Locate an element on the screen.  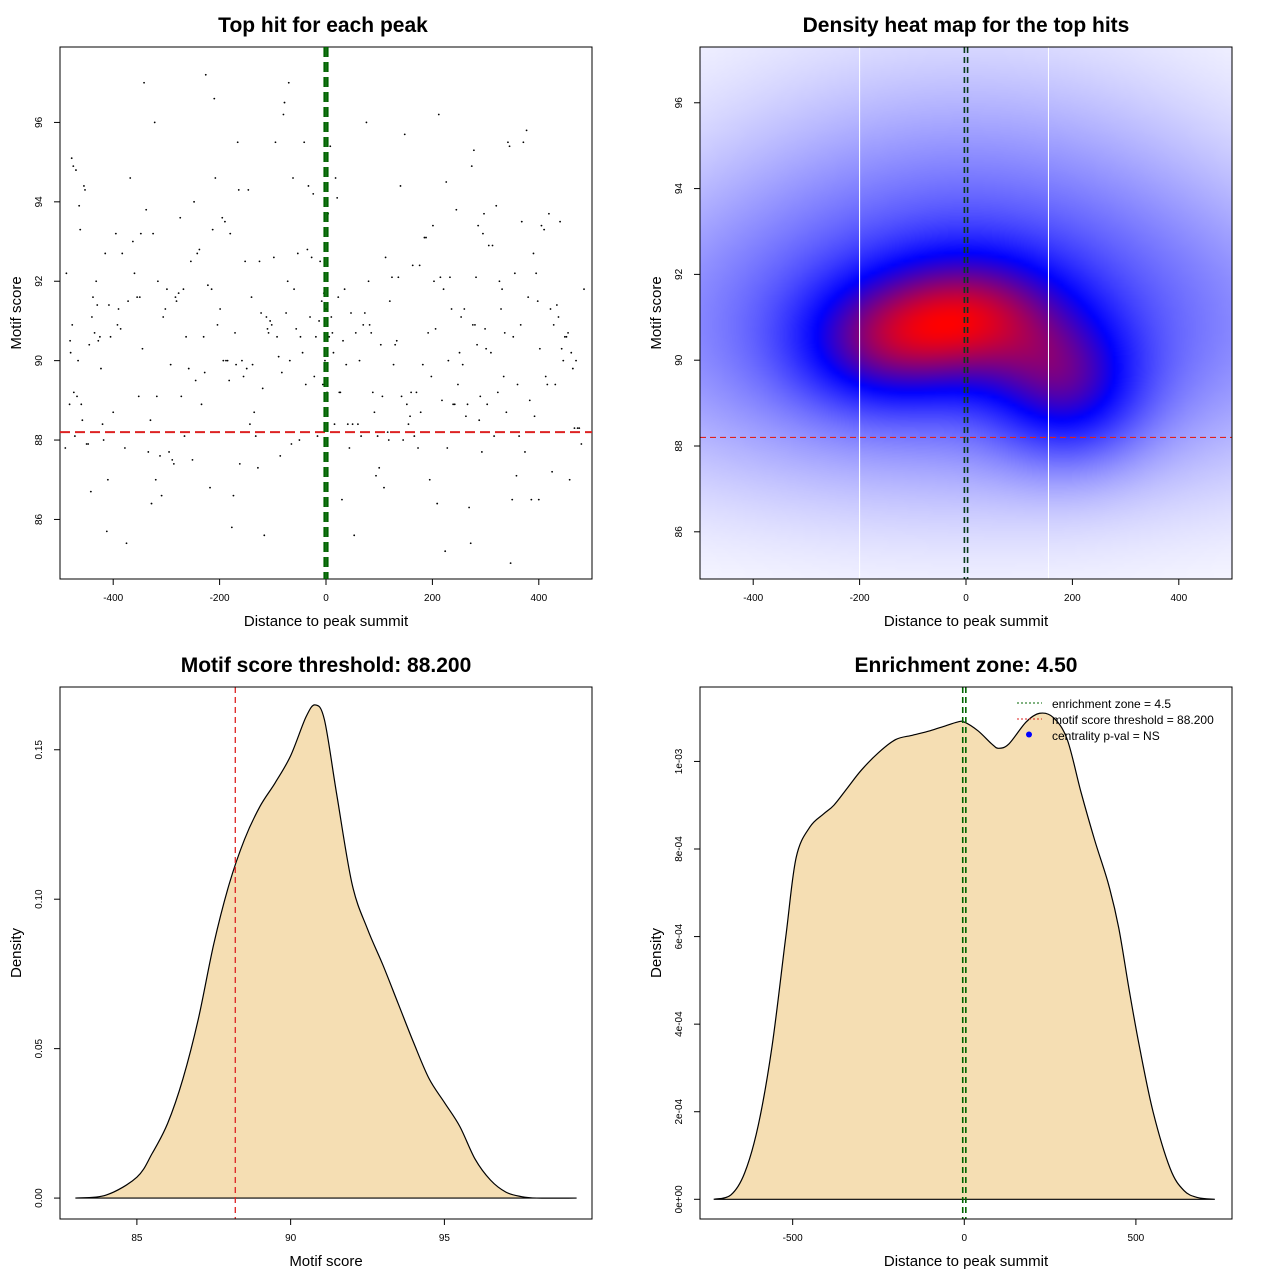
distance-density-x-tick-label: -500 is located at coordinates (793, 1238).